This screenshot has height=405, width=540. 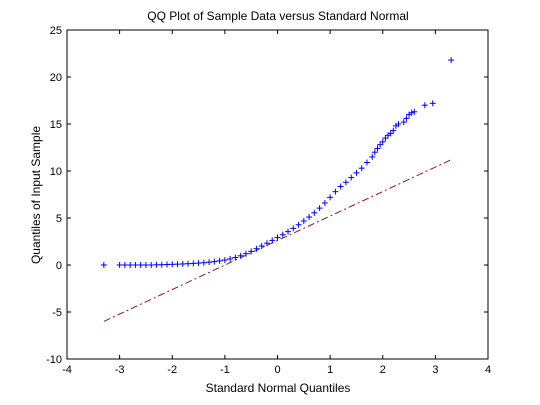 I want to click on x-tick-label: -2, so click(x=172, y=370).